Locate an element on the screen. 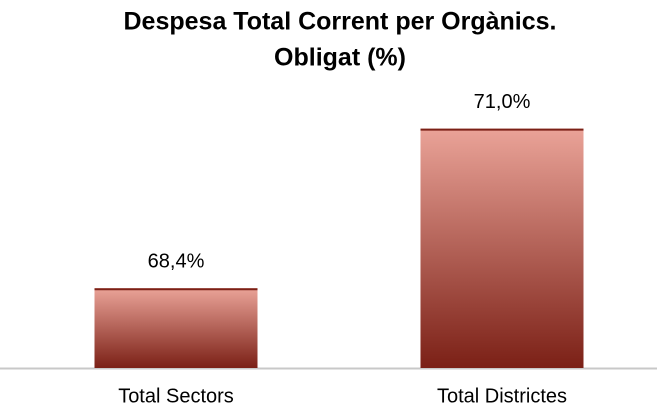 The image size is (657, 411). x-tick-label: Total Districtes is located at coordinates (502, 396).